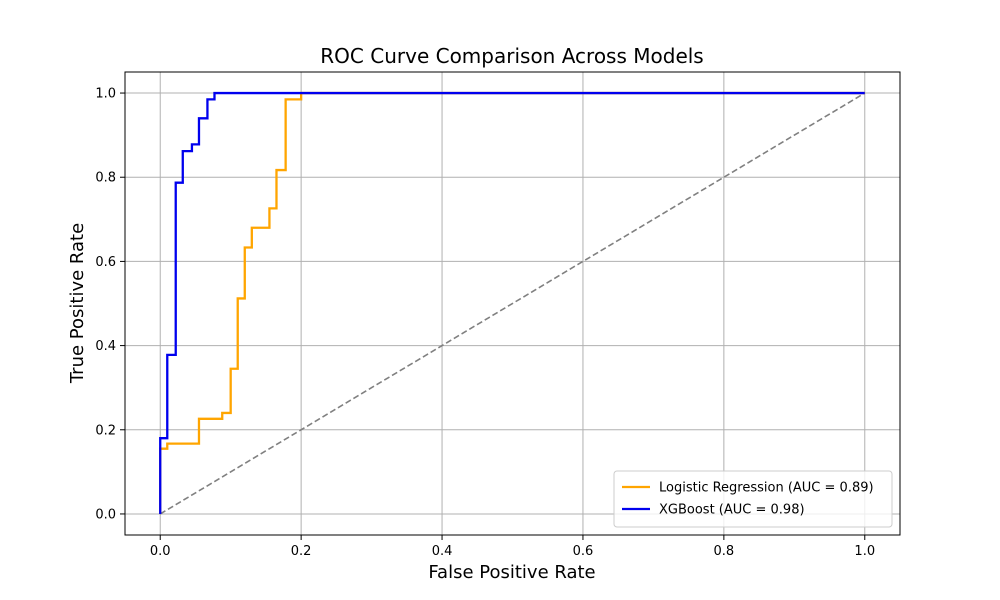  Describe the element at coordinates (105, 514) in the screenshot. I see `y-tick-label: 0.0` at that location.